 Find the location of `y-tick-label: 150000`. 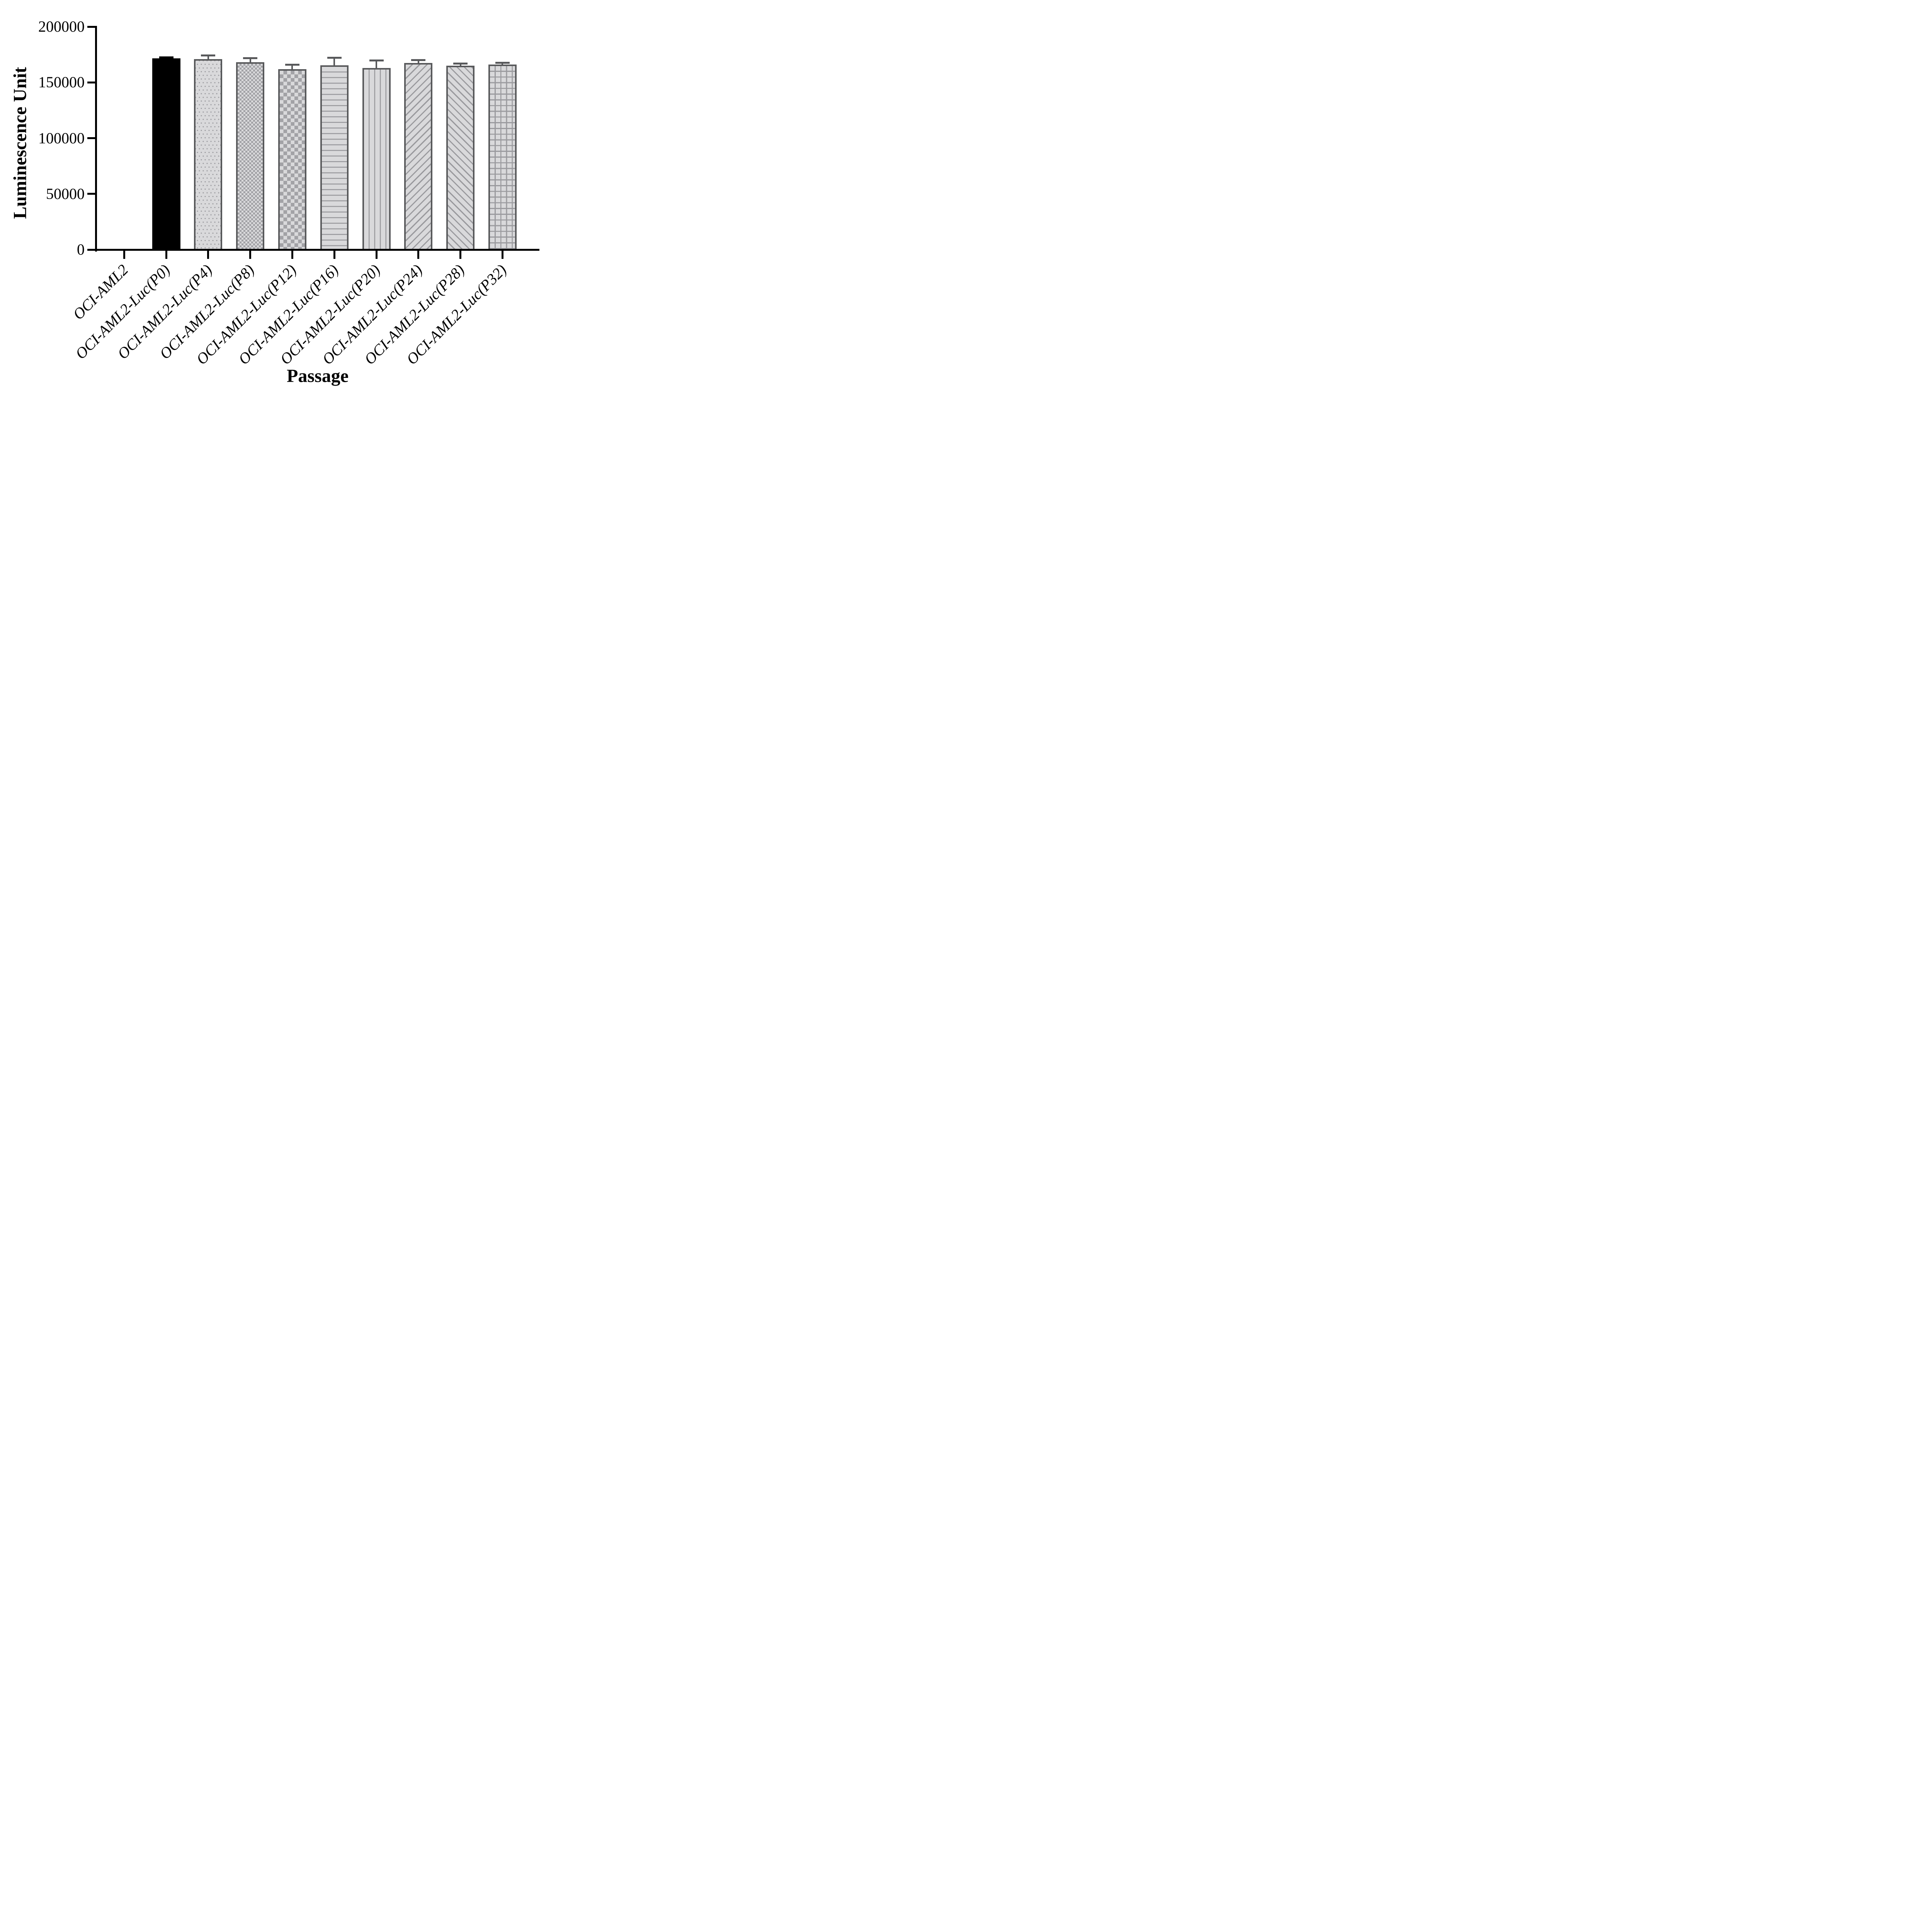

y-tick-label: 150000 is located at coordinates (62, 82).